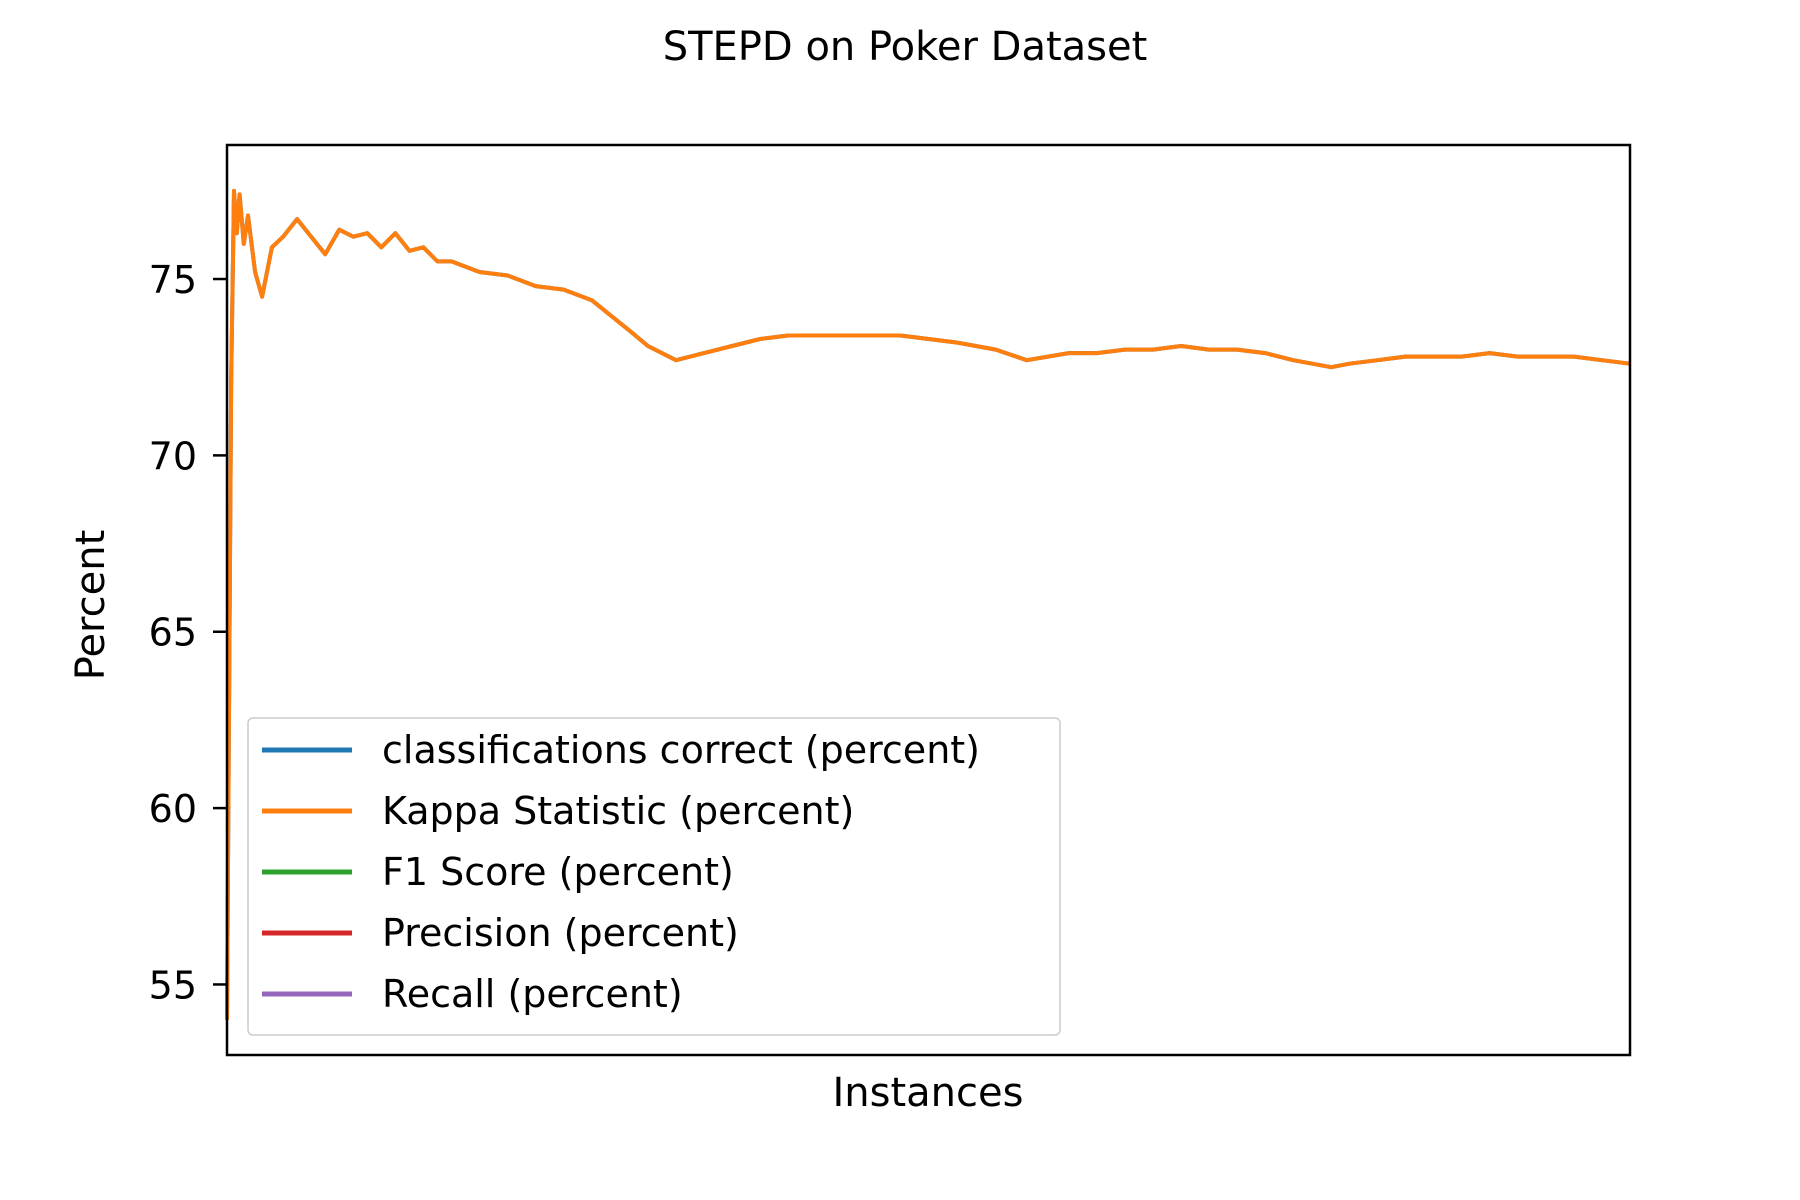 The width and height of the screenshot is (1800, 1200). Describe the element at coordinates (928, 1093) in the screenshot. I see `x-axis-label: Instances` at that location.